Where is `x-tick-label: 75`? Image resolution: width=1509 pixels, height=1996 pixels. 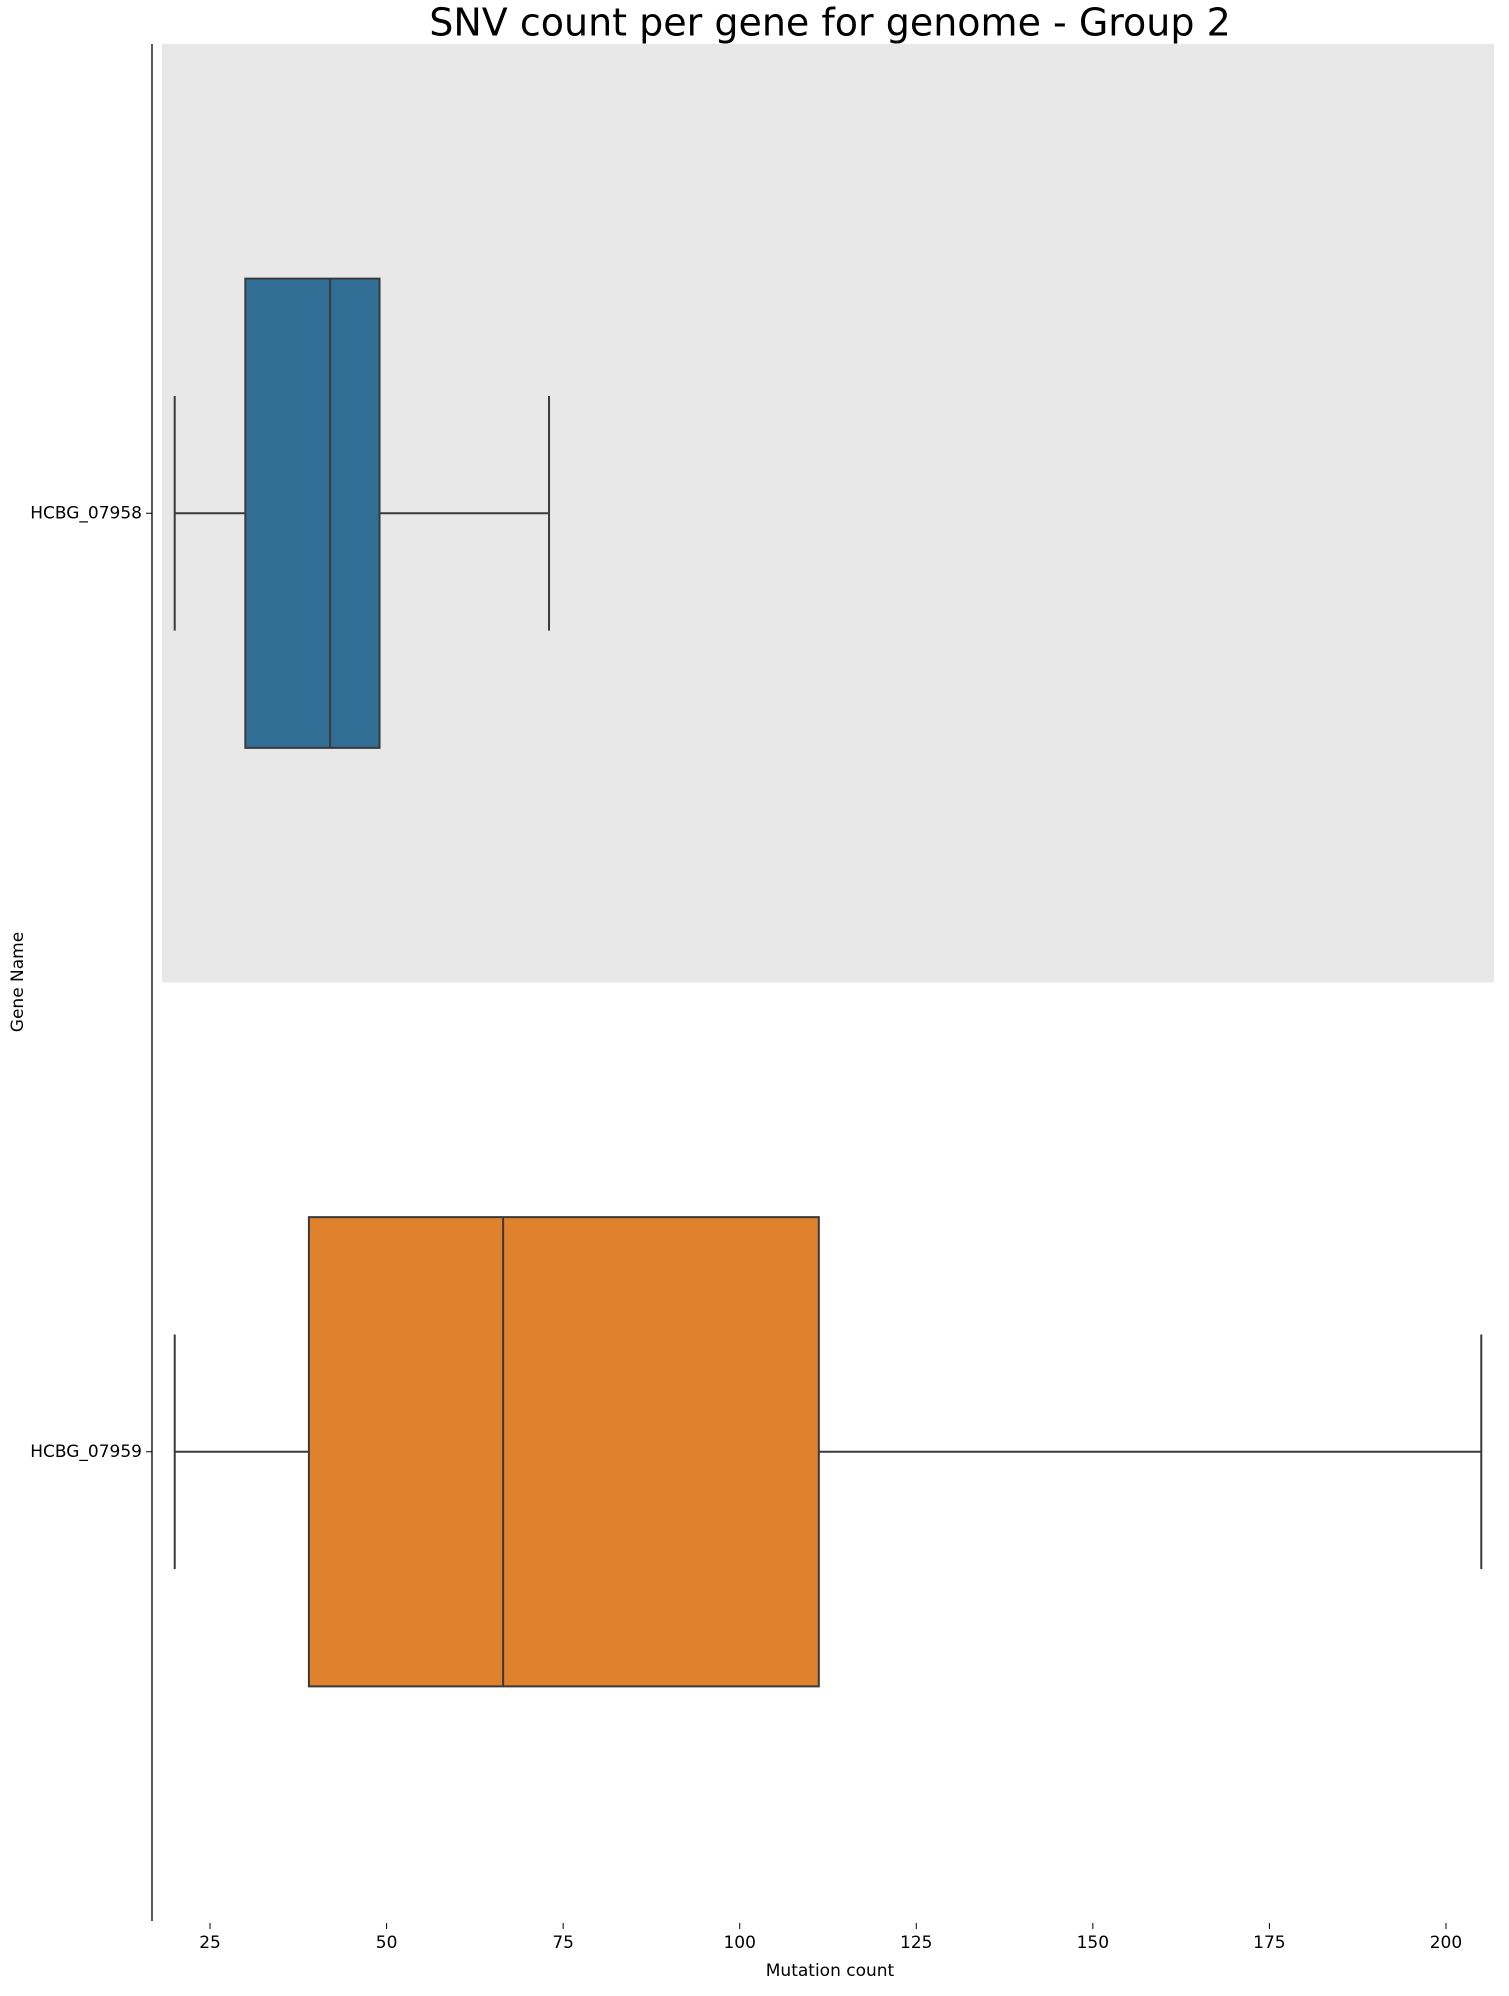 x-tick-label: 75 is located at coordinates (563, 1943).